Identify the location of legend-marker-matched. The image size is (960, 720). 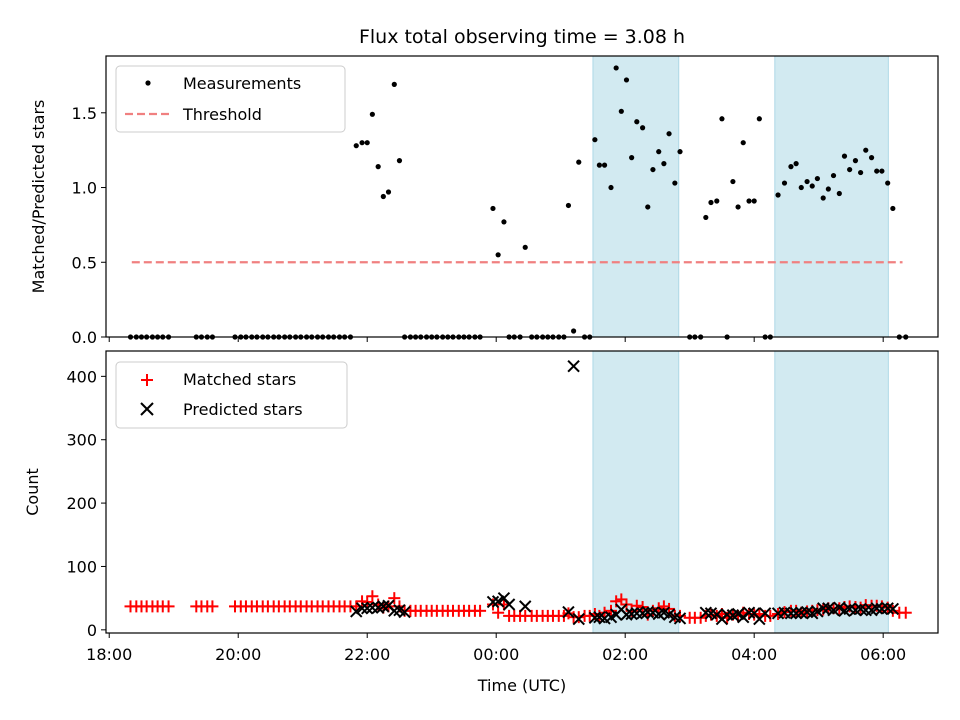
(147, 380).